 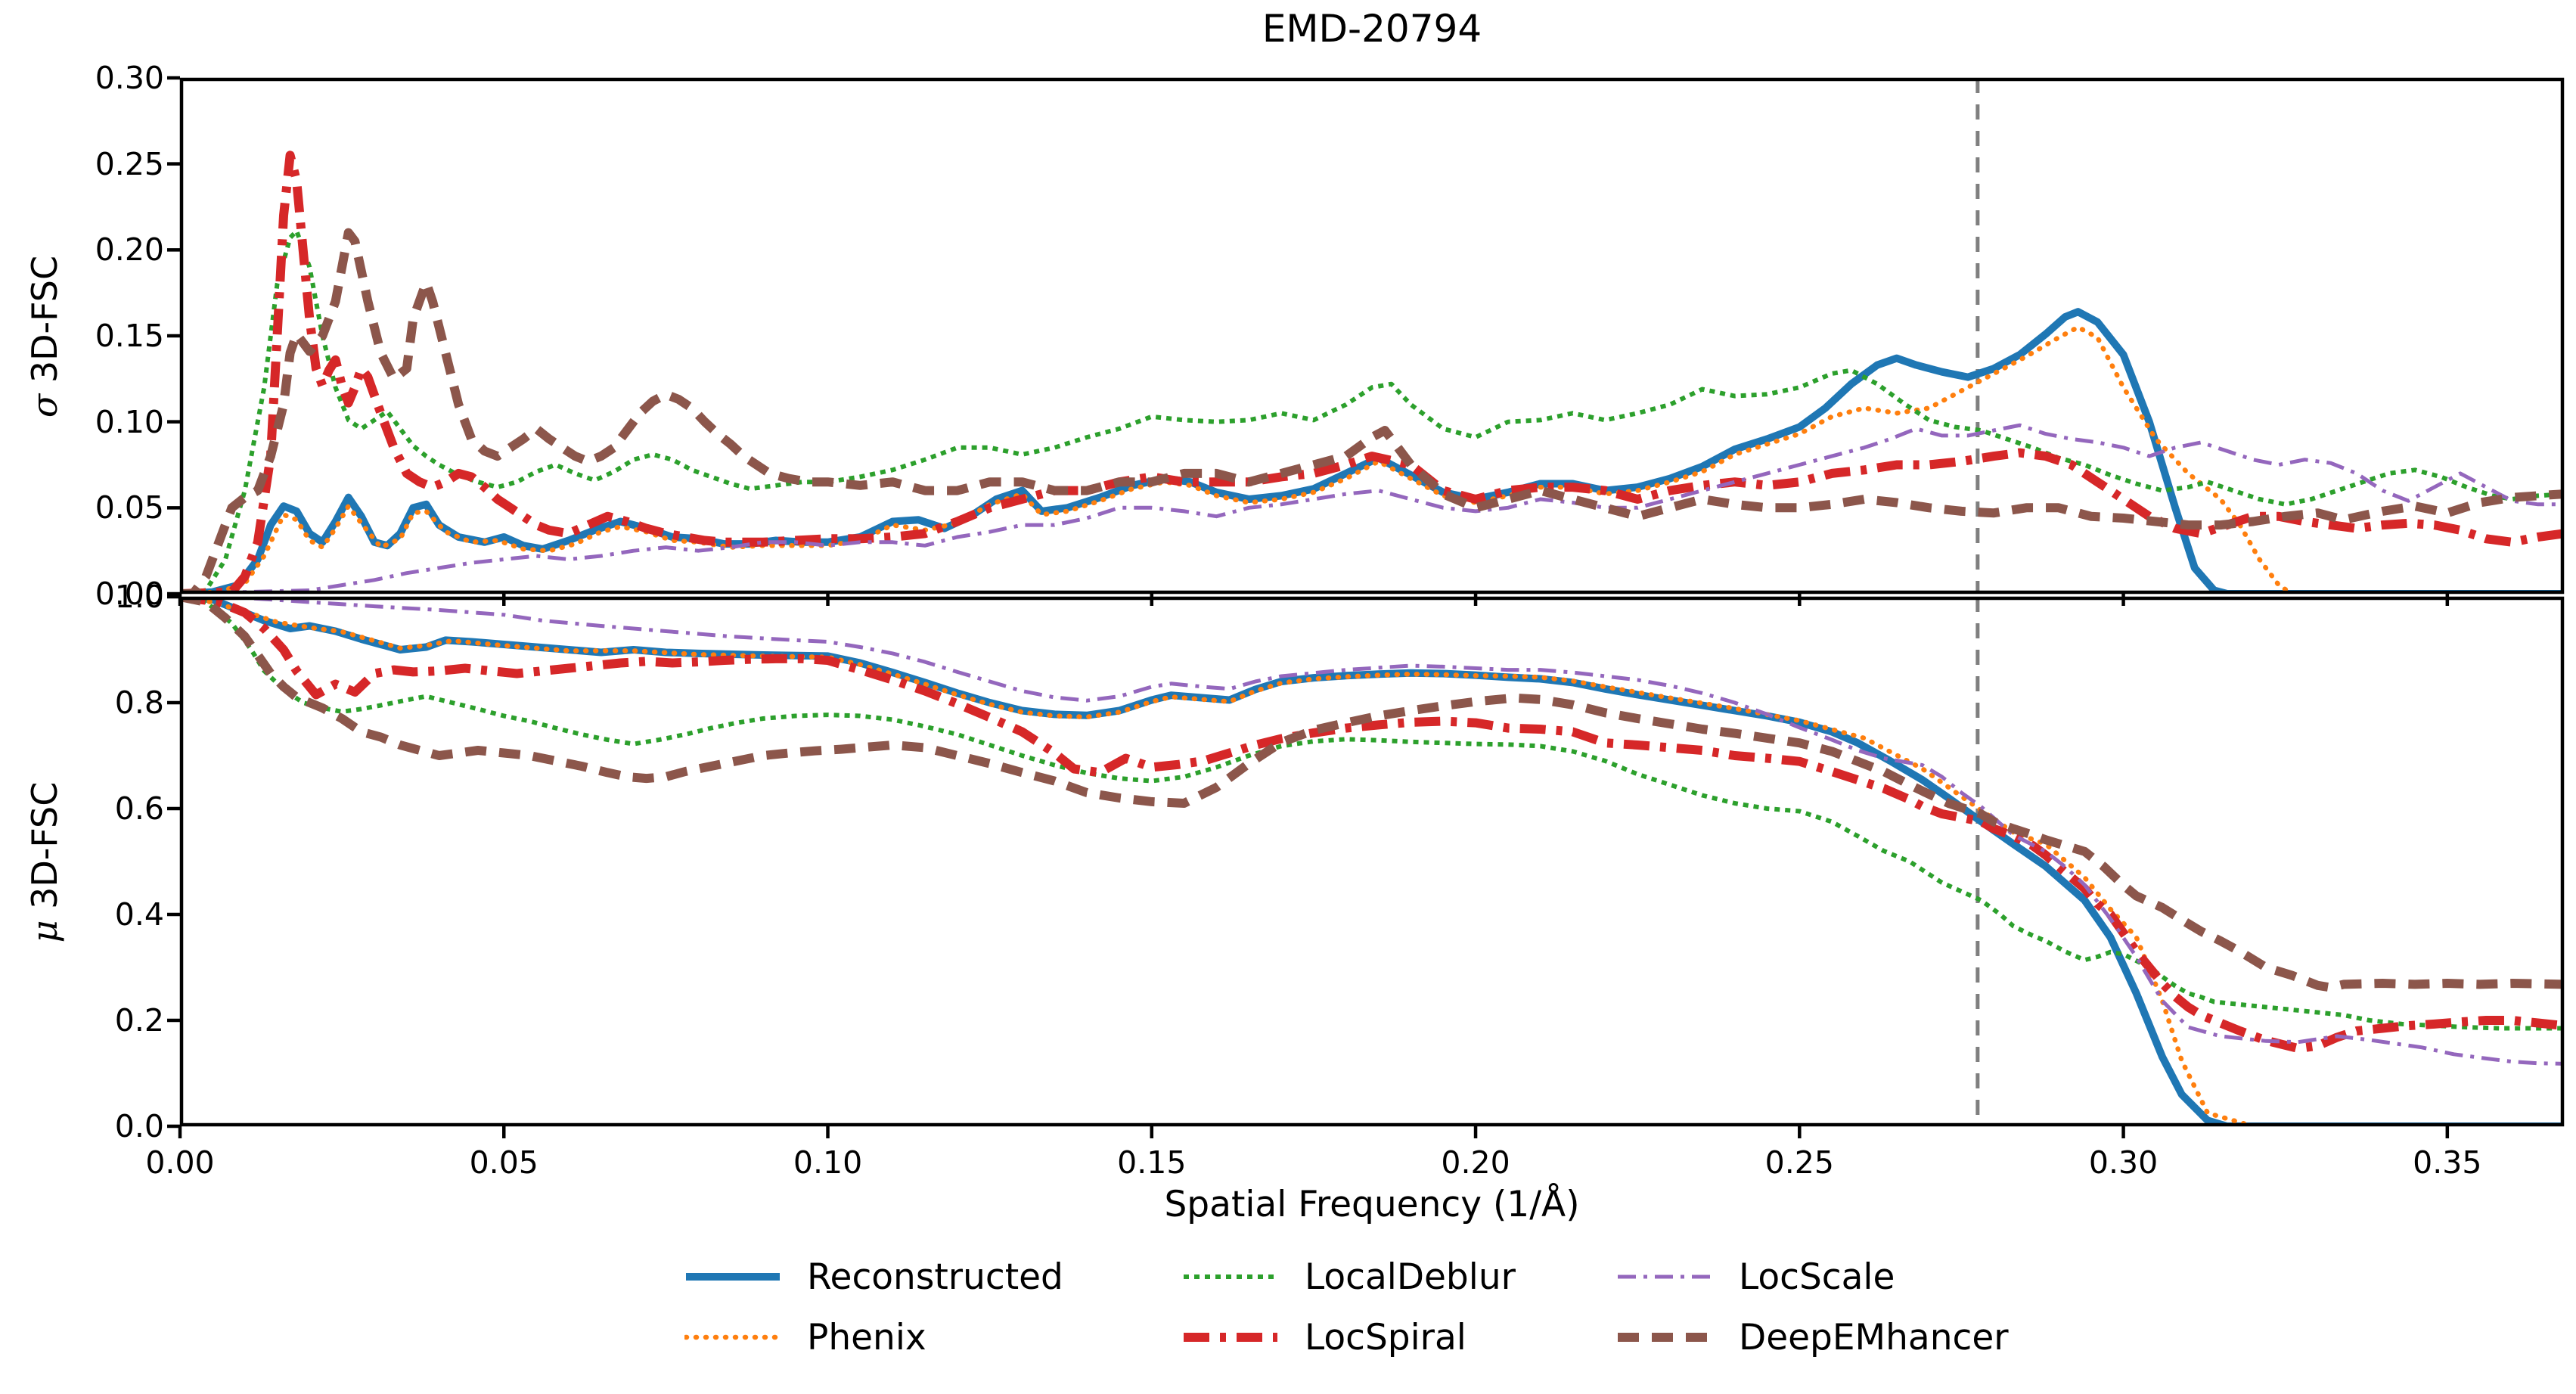 I want to click on x-tick-label: 0.15, so click(x=1152, y=1162).